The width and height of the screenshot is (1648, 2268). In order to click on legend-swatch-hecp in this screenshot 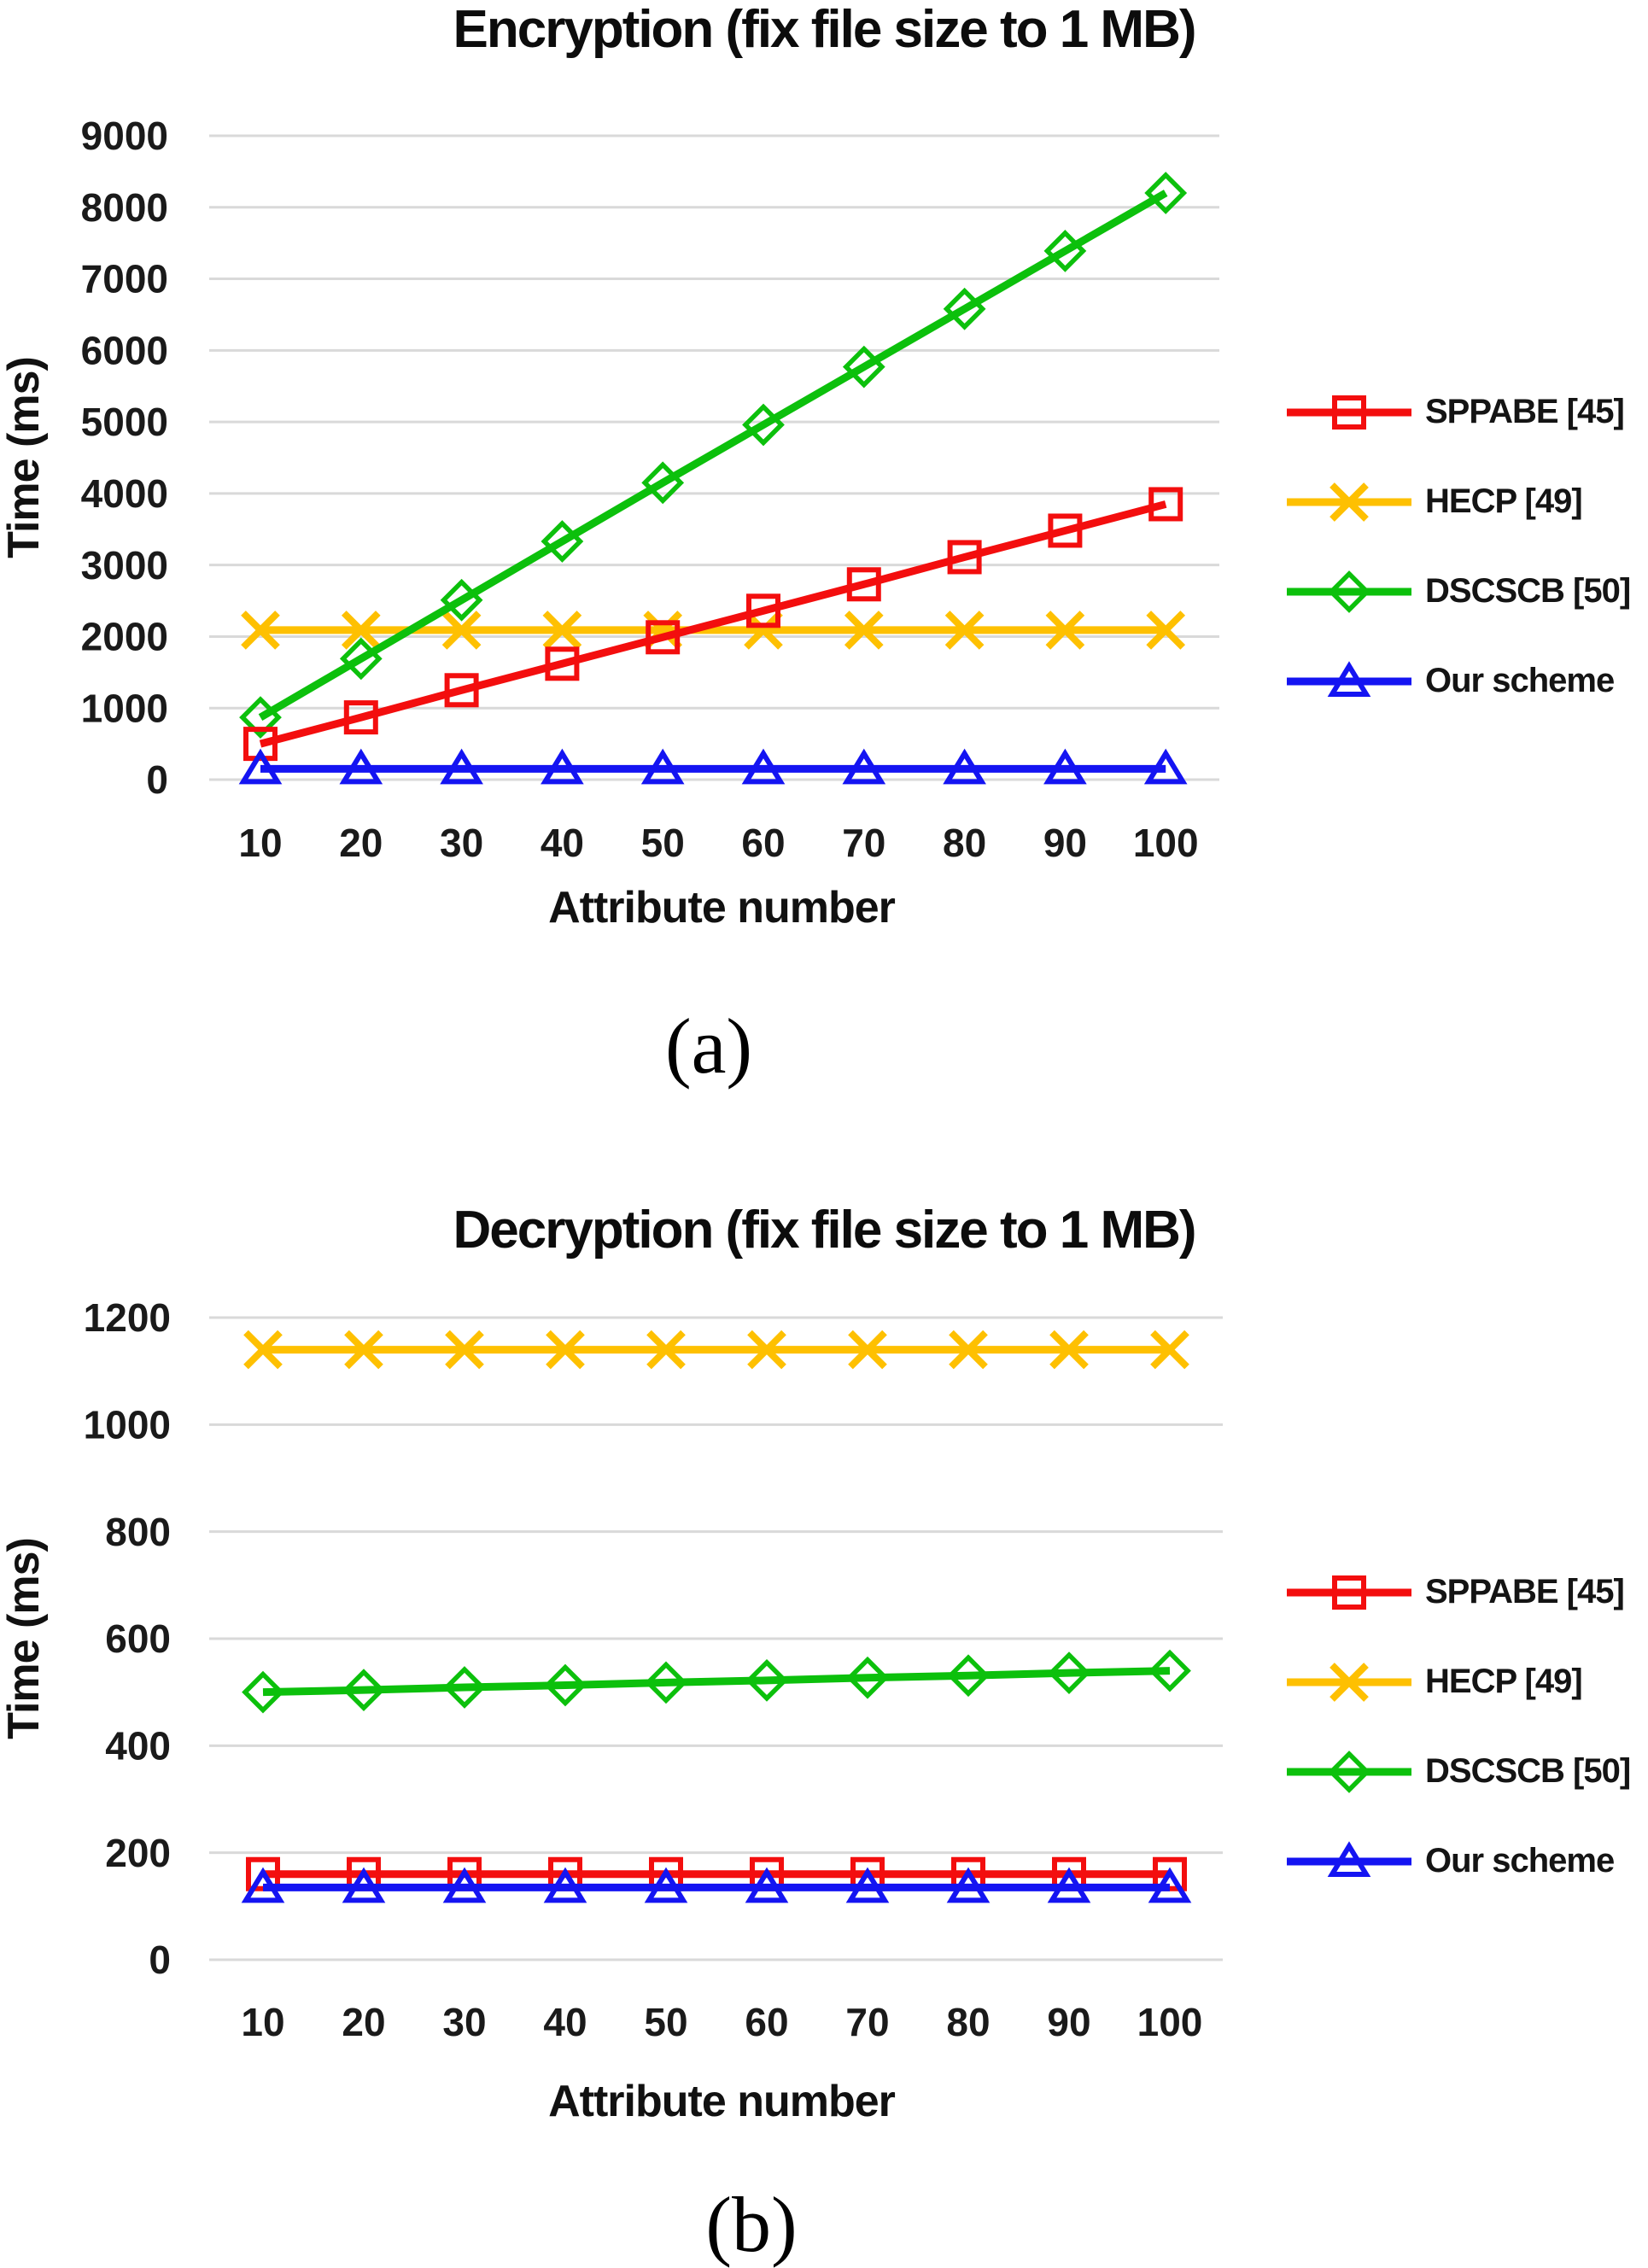, I will do `click(1349, 502)`.